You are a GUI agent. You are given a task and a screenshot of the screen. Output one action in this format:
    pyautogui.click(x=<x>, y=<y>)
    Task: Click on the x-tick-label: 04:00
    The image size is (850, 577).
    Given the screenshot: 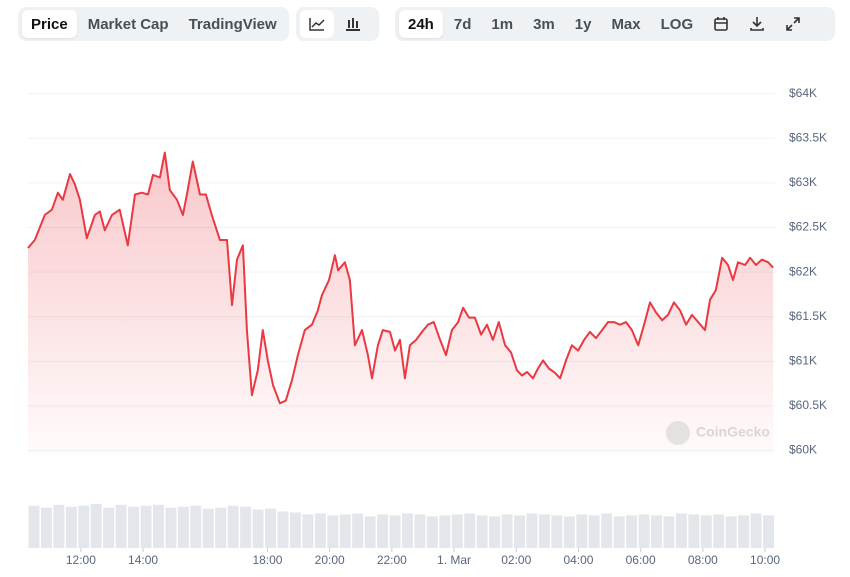 What is the action you would take?
    pyautogui.click(x=578, y=560)
    